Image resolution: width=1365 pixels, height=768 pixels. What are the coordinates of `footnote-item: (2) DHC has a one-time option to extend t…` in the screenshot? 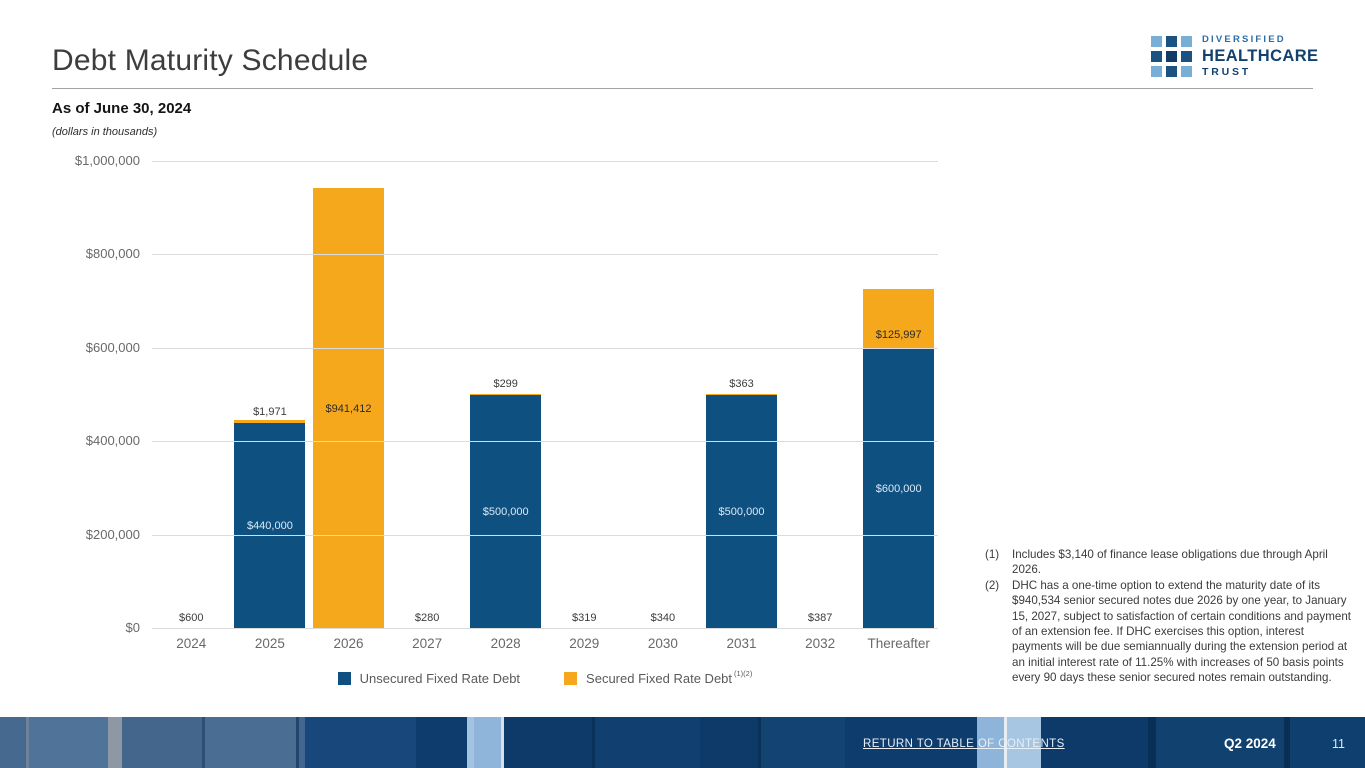 It's located at (1169, 632).